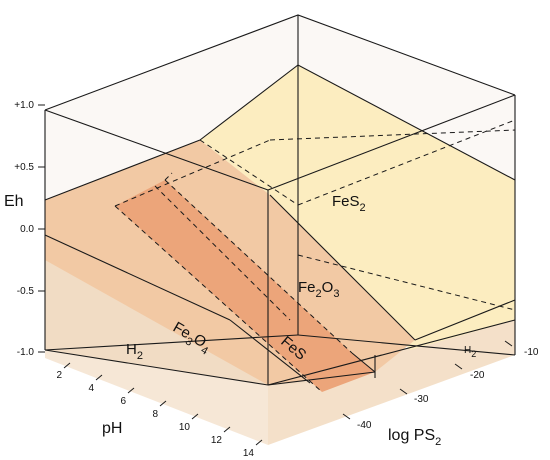  I want to click on logps2-axis-title: log PS2, so click(414, 437).